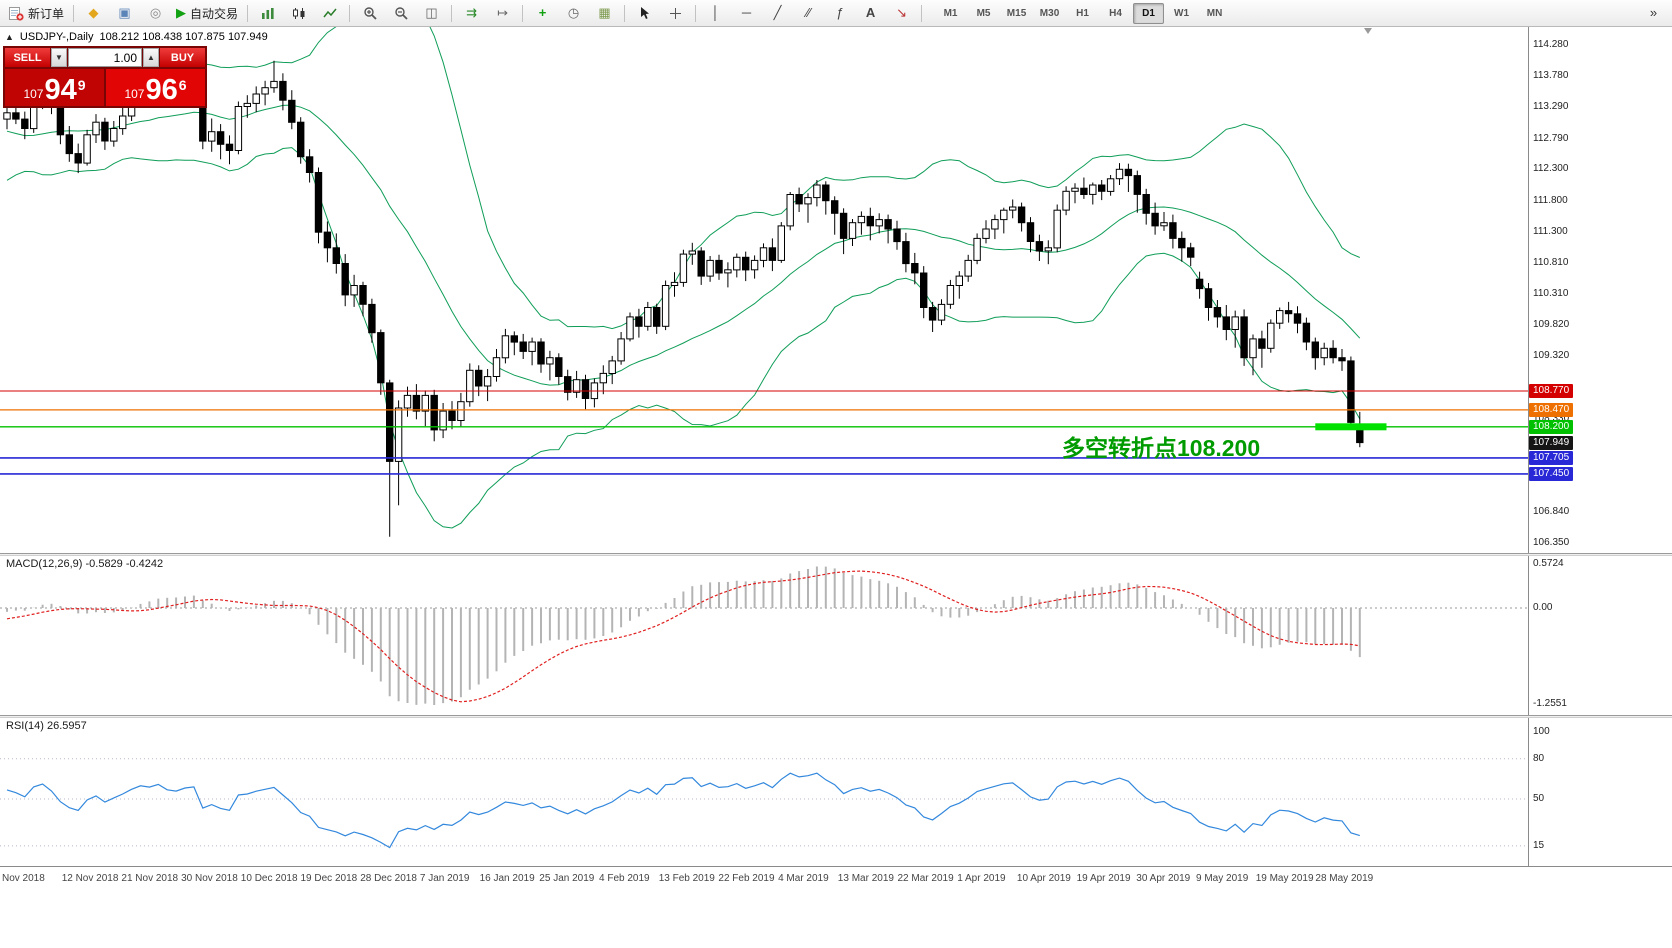 This screenshot has height=948, width=1672. I want to click on equidistant-channel-button: ∕∕, so click(808, 12).